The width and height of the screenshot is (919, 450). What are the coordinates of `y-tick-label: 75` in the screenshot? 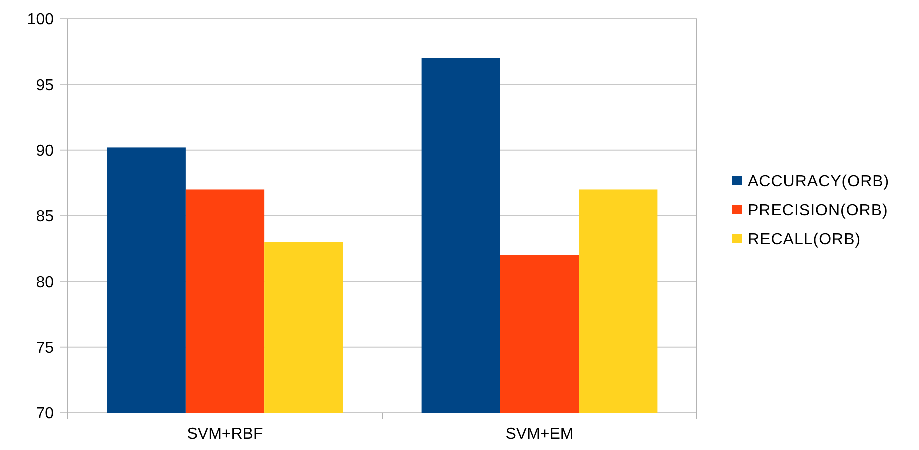 It's located at (45, 348).